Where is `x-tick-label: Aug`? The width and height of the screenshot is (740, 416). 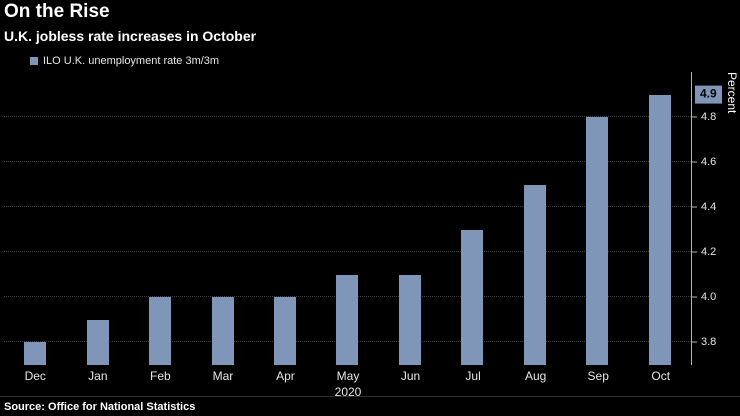
x-tick-label: Aug is located at coordinates (535, 376).